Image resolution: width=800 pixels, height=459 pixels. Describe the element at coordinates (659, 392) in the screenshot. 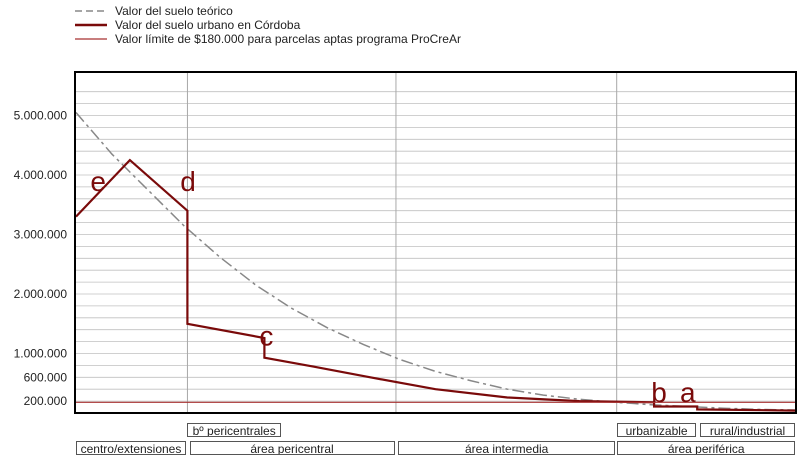

I see `annotation-b: b` at that location.